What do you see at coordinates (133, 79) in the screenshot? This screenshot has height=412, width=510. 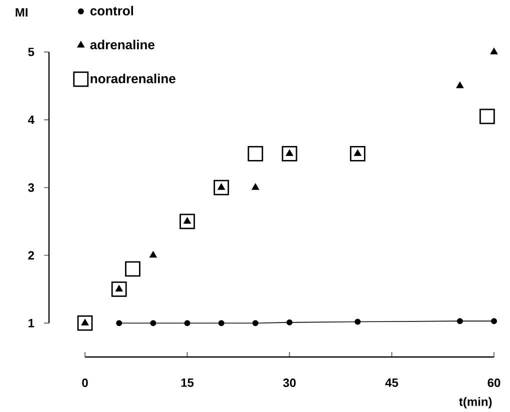 I see `legend-label: noradrenaline` at bounding box center [133, 79].